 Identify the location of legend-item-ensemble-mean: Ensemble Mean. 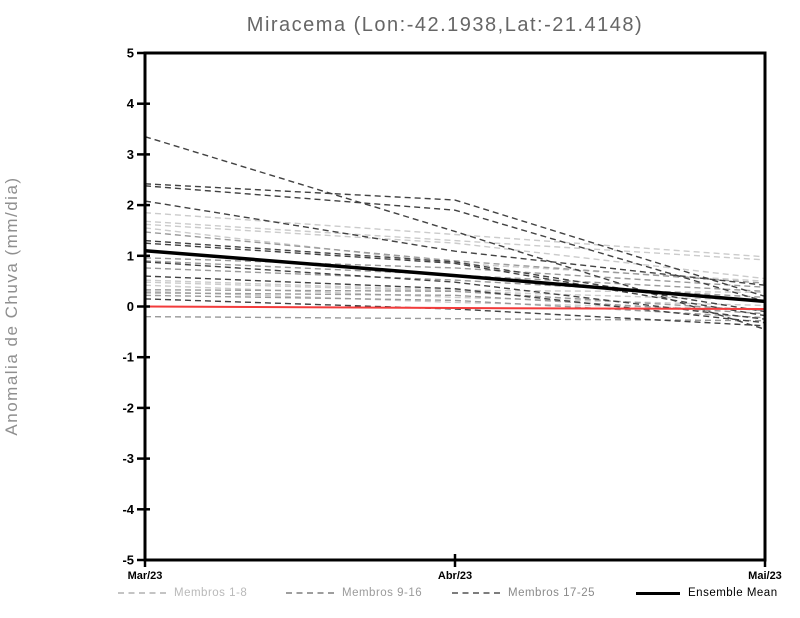
(707, 593).